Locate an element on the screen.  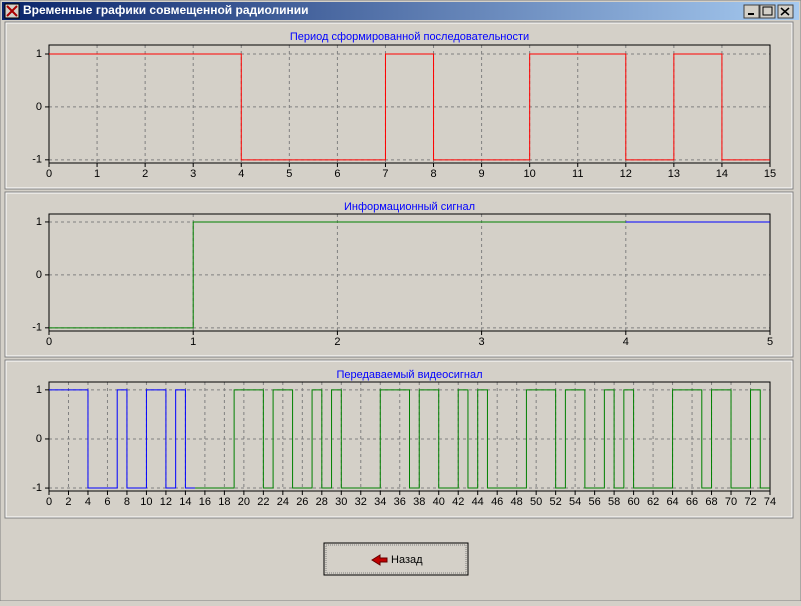
window-buttons is located at coordinates (768, 11).